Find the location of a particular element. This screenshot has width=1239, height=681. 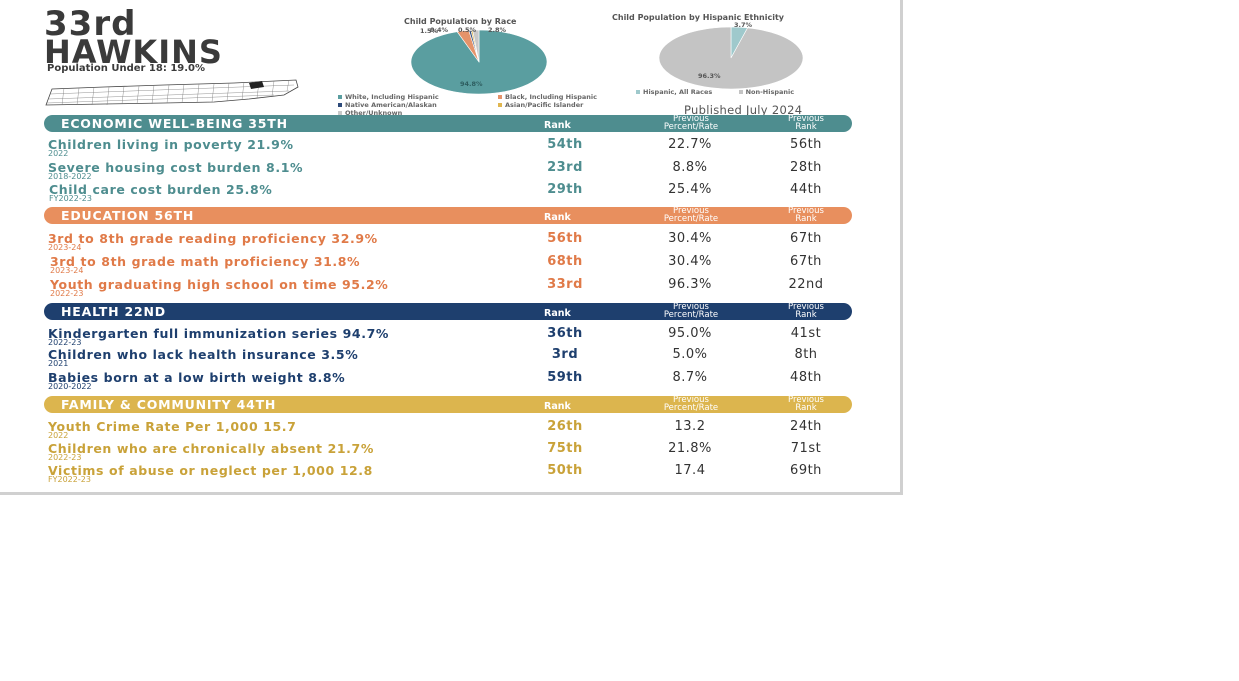

ethnicity-label-hispanic: 3.7% is located at coordinates (743, 25).